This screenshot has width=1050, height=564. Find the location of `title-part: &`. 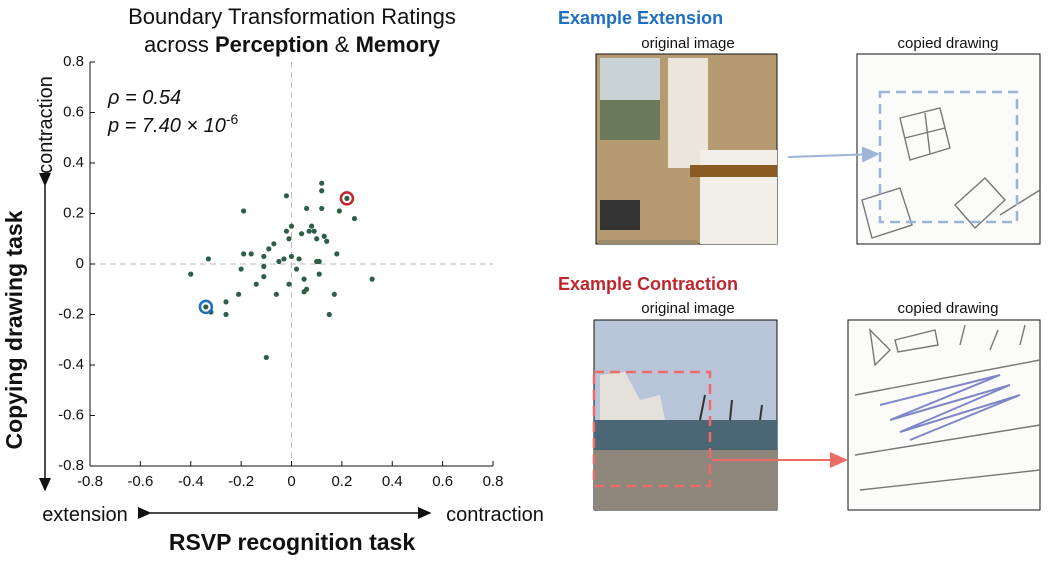

title-part: & is located at coordinates (342, 44).